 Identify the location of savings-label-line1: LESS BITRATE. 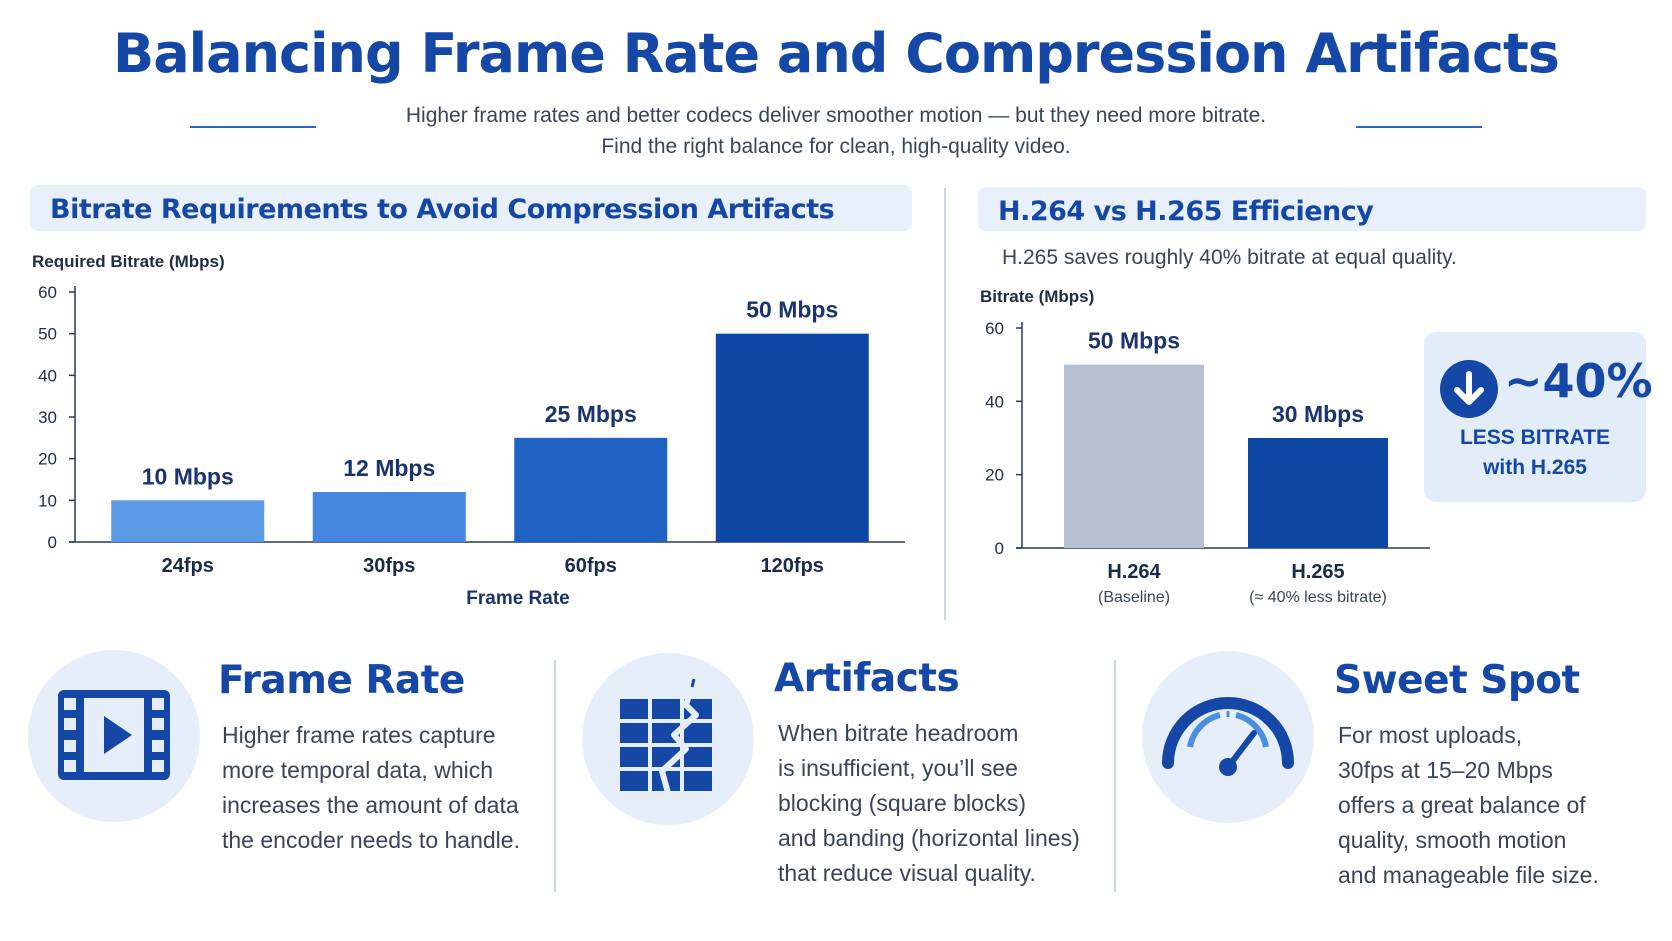
(1535, 437).